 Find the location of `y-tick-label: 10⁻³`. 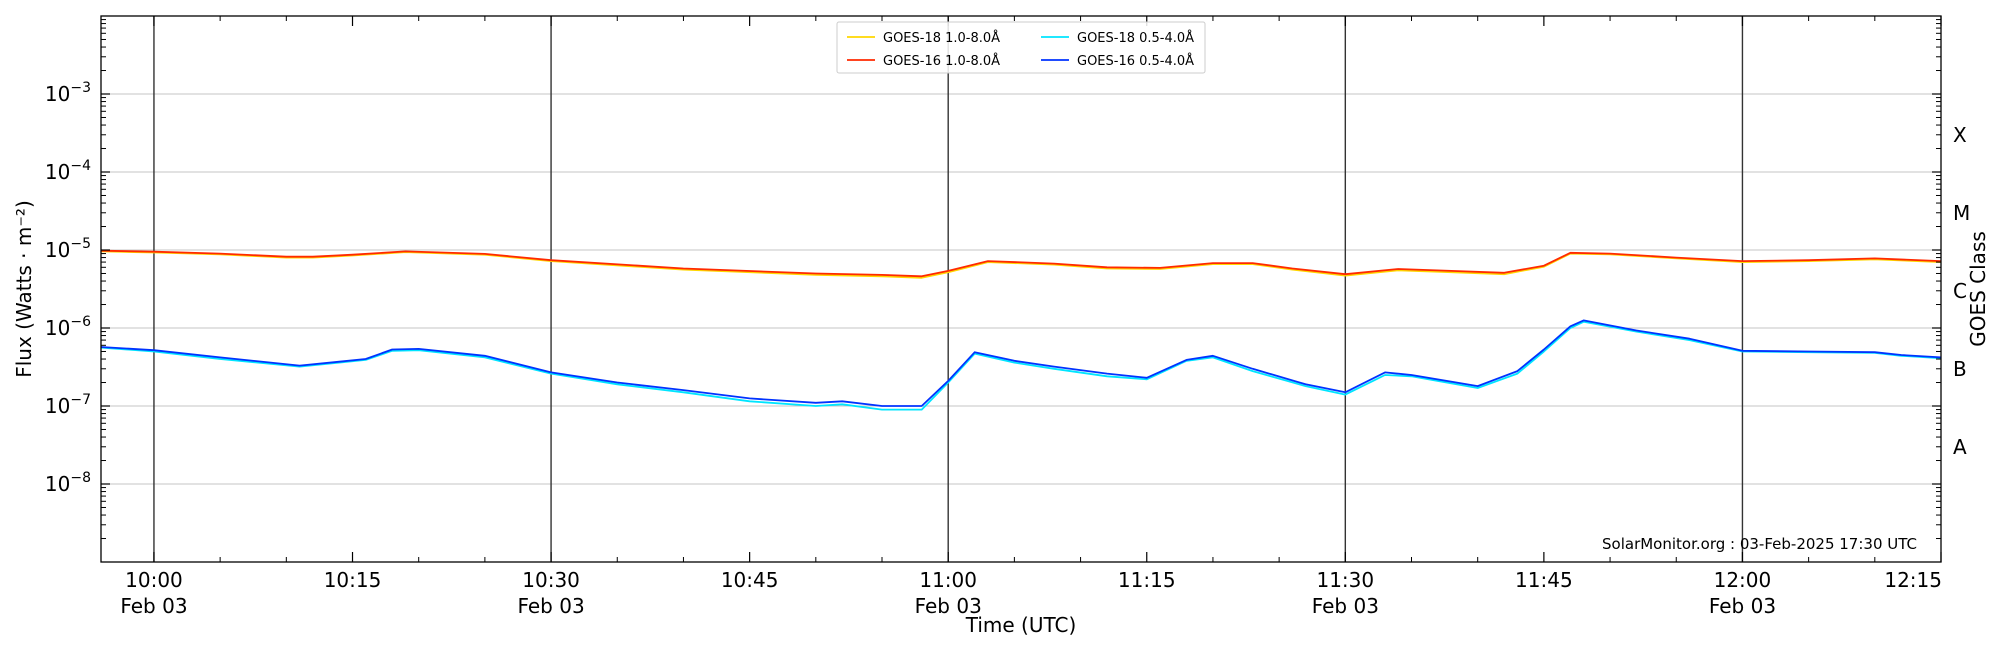

y-tick-label: 10⁻³ is located at coordinates (68, 93).